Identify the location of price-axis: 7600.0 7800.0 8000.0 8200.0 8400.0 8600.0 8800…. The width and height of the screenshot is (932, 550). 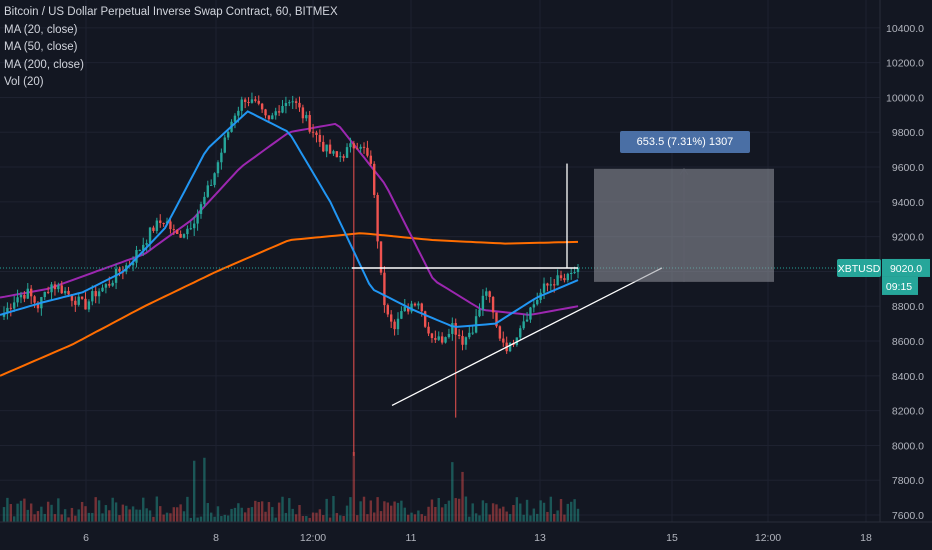
(884, 275).